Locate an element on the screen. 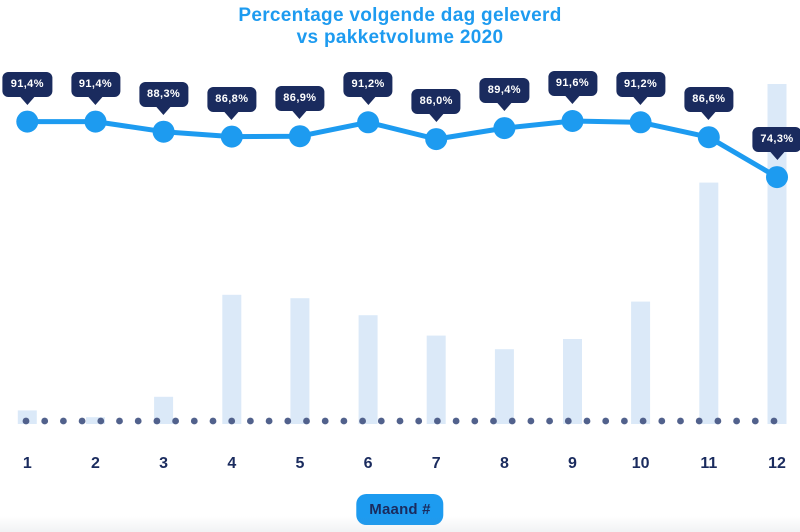  x-tick-label: 4 is located at coordinates (232, 463).